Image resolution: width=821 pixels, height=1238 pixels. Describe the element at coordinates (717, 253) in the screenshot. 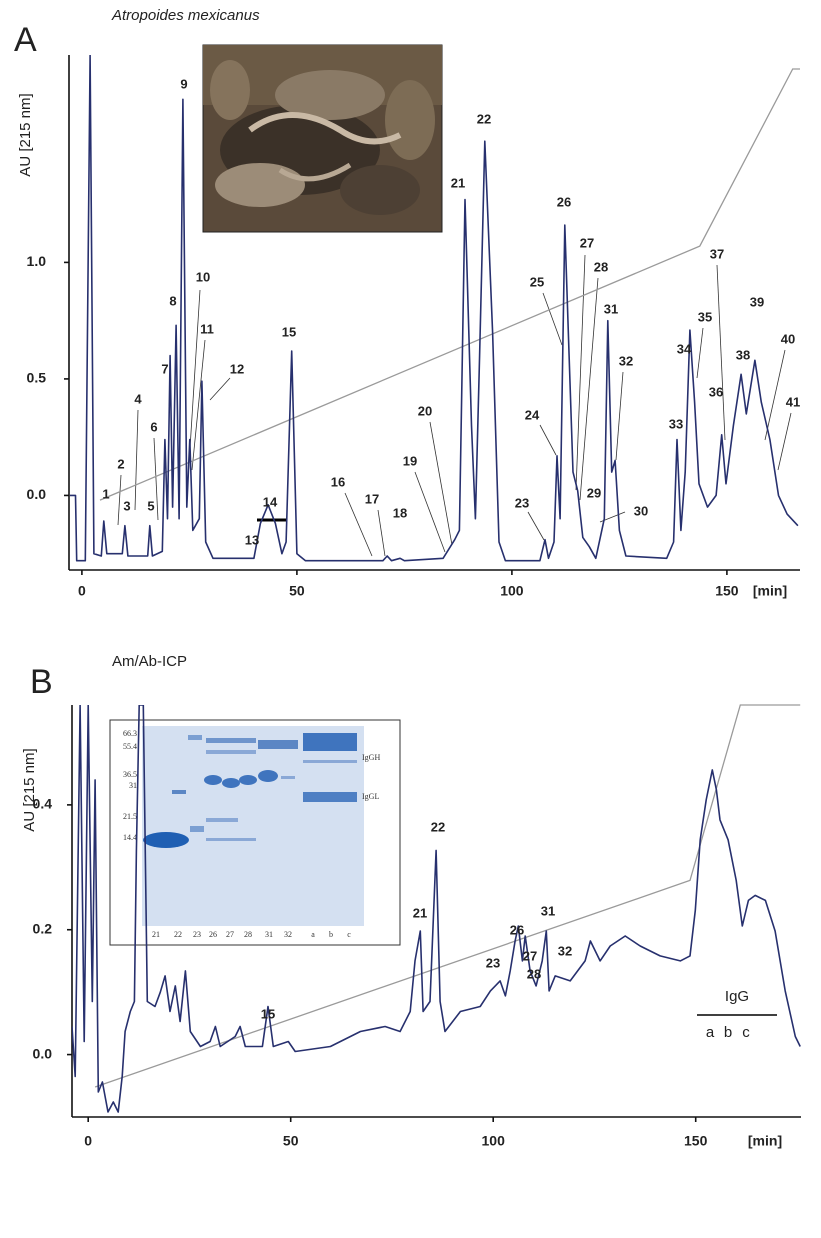

I see `peak-label: 37` at that location.